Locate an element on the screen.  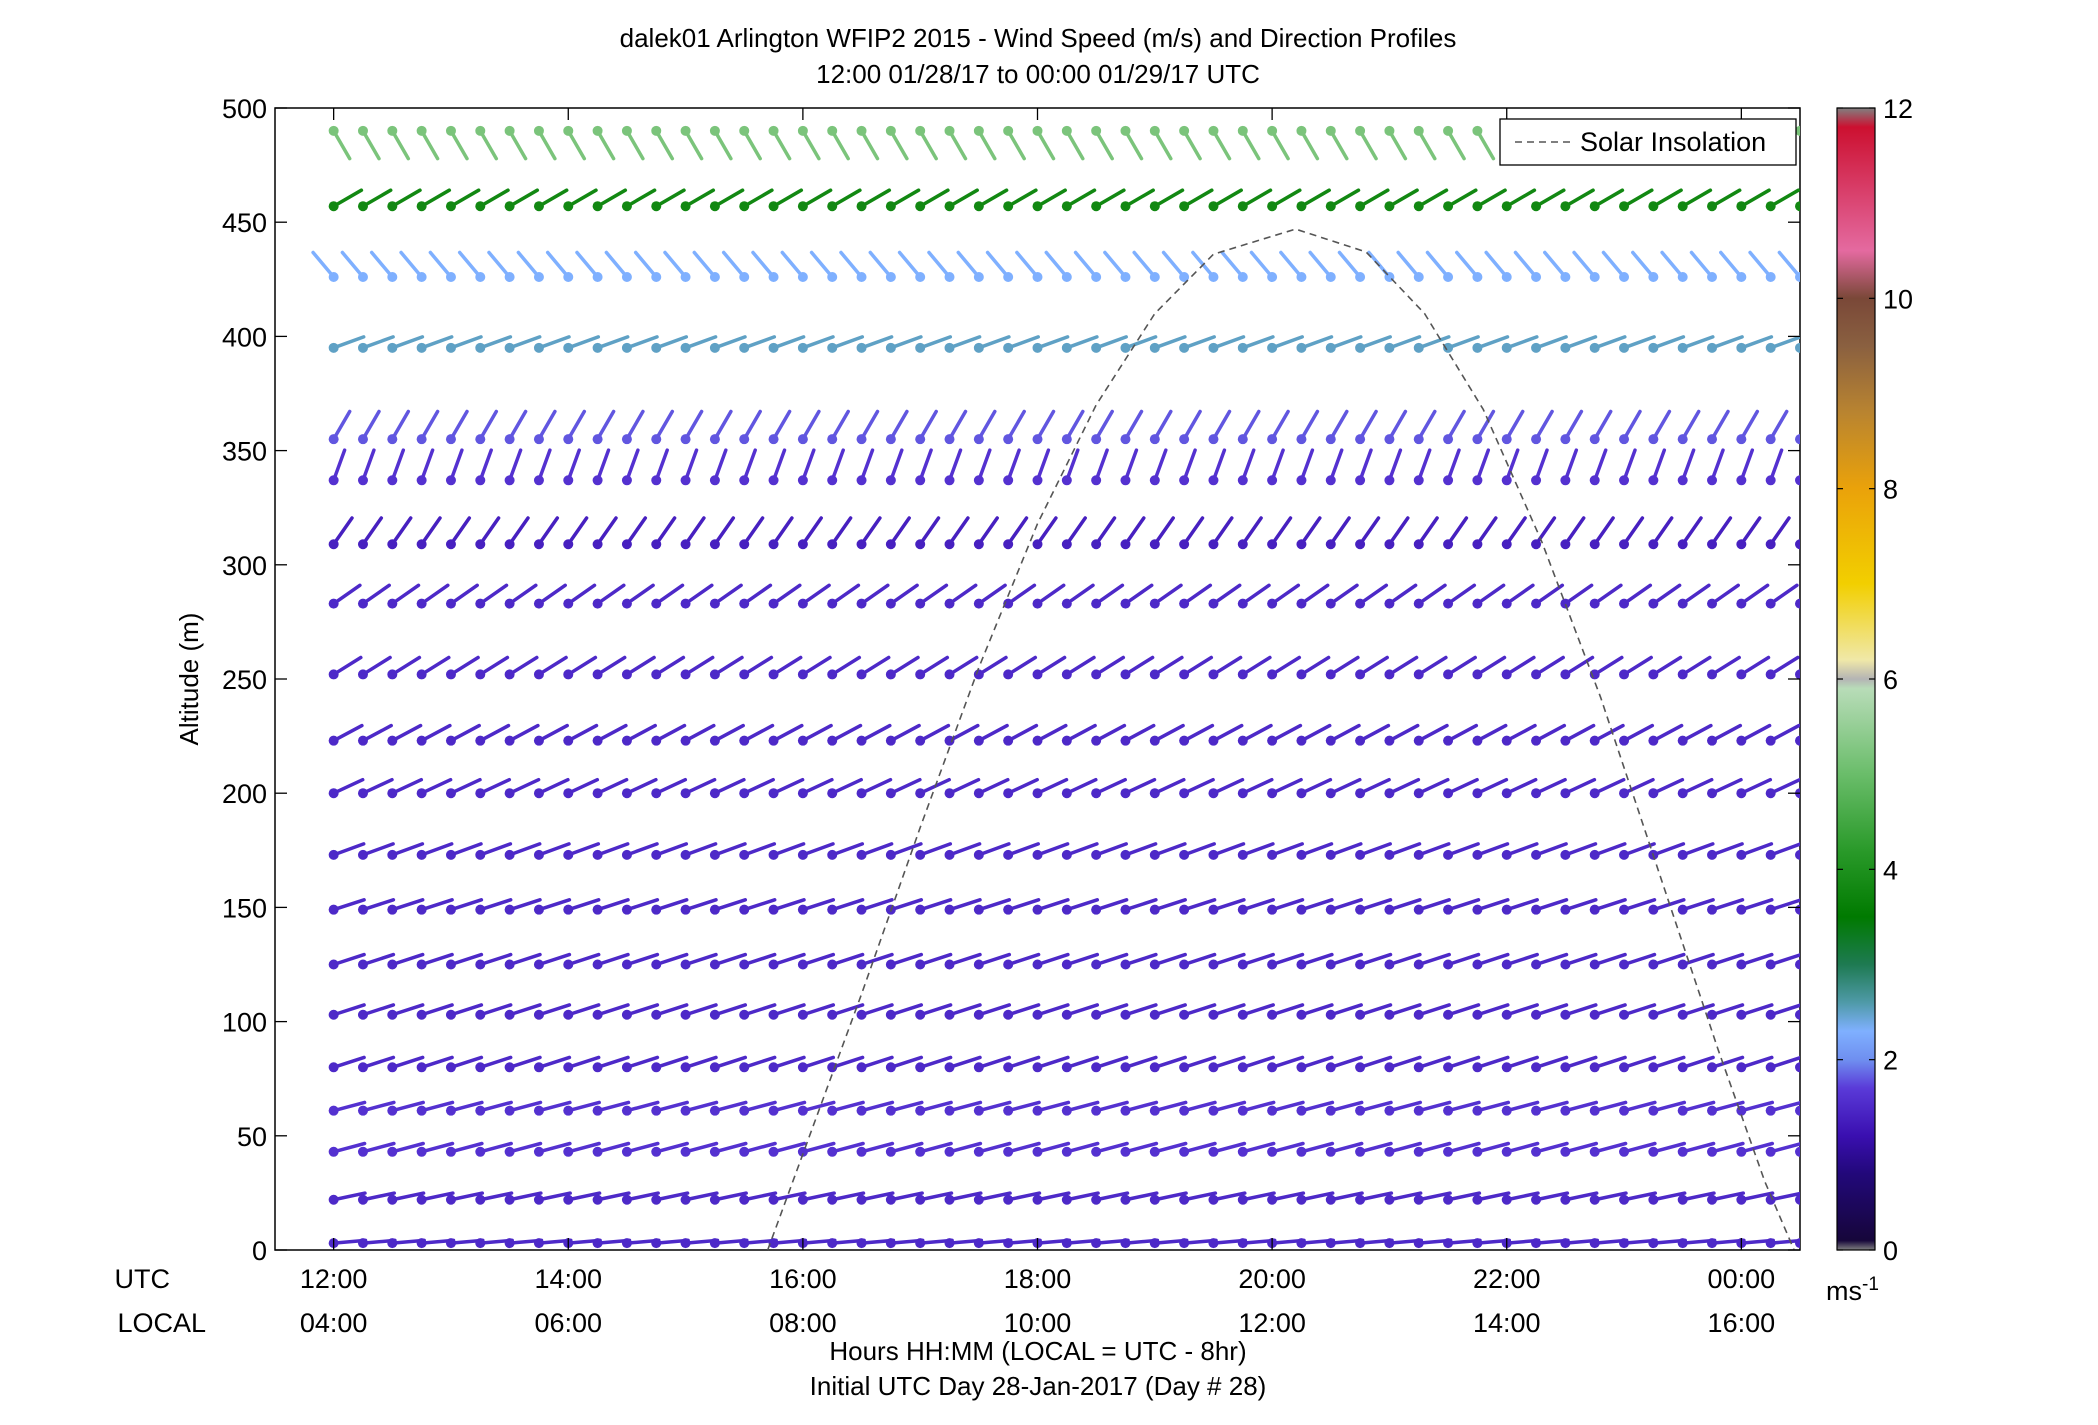
chart-subtitle: 12:00 01/28/17 to 00:00 01/29/17 UTC is located at coordinates (1038, 74).